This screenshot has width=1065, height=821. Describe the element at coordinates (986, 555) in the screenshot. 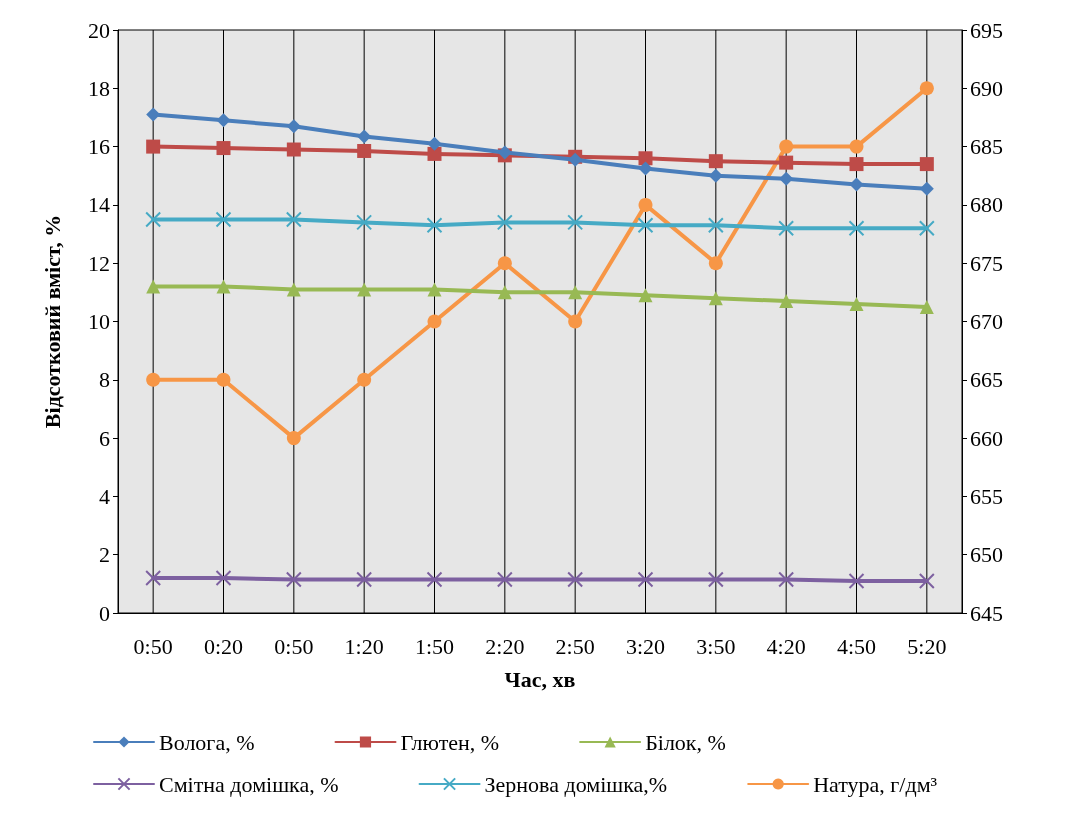

I see `y2-tick-label: 650` at that location.